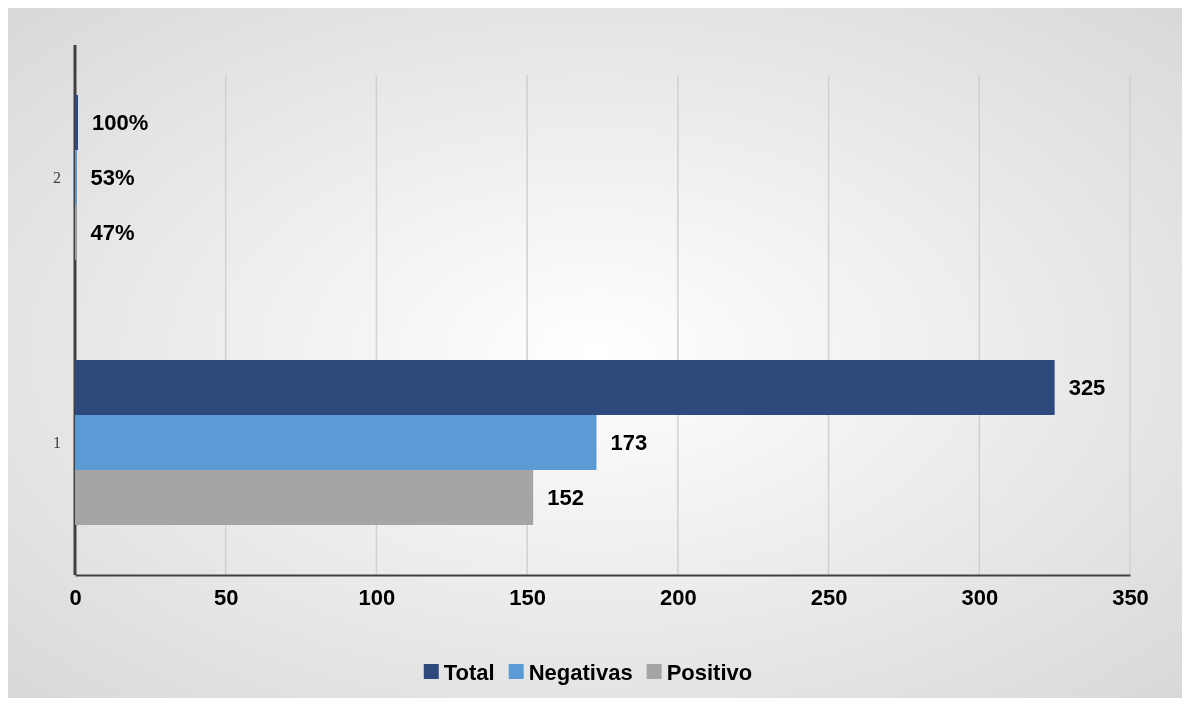  I want to click on x-tick-label: 250, so click(829, 597).